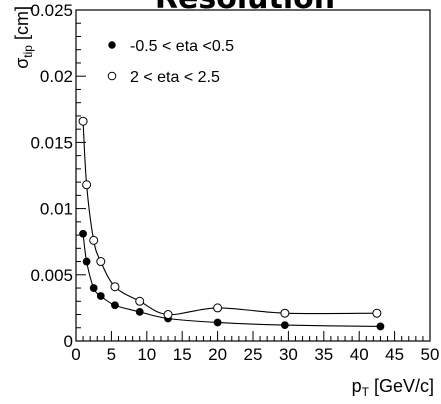 The image size is (441, 404). Describe the element at coordinates (22, 25) in the screenshot. I see `y-axis-label-unit: [cm]` at that location.